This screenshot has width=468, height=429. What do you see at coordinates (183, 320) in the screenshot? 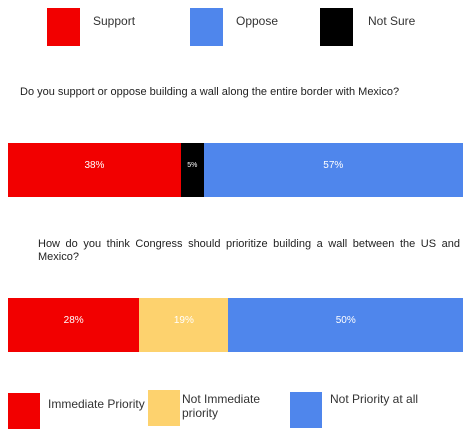
I see `data-label: 19%` at bounding box center [183, 320].